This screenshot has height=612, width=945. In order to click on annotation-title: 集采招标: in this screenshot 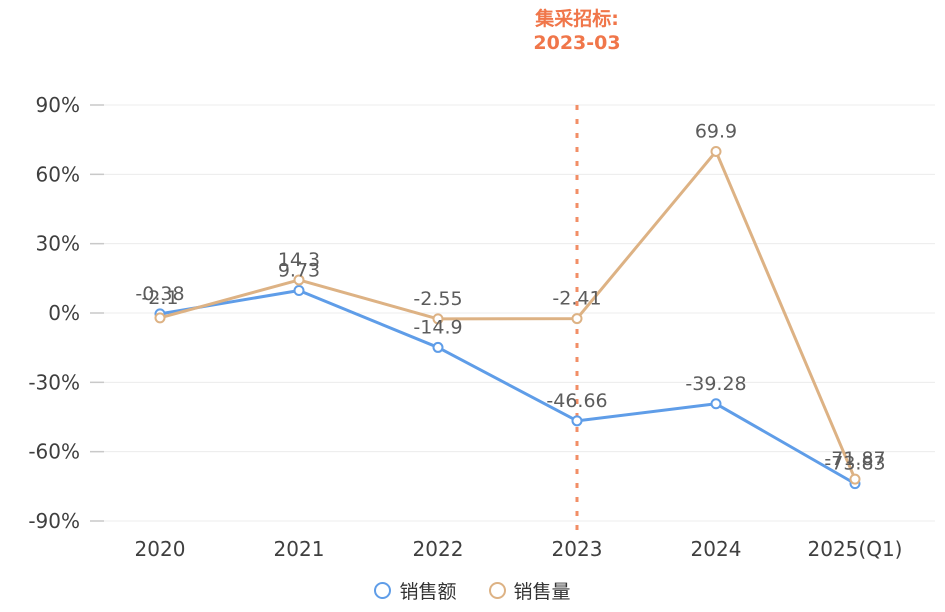, I will do `click(577, 19)`.